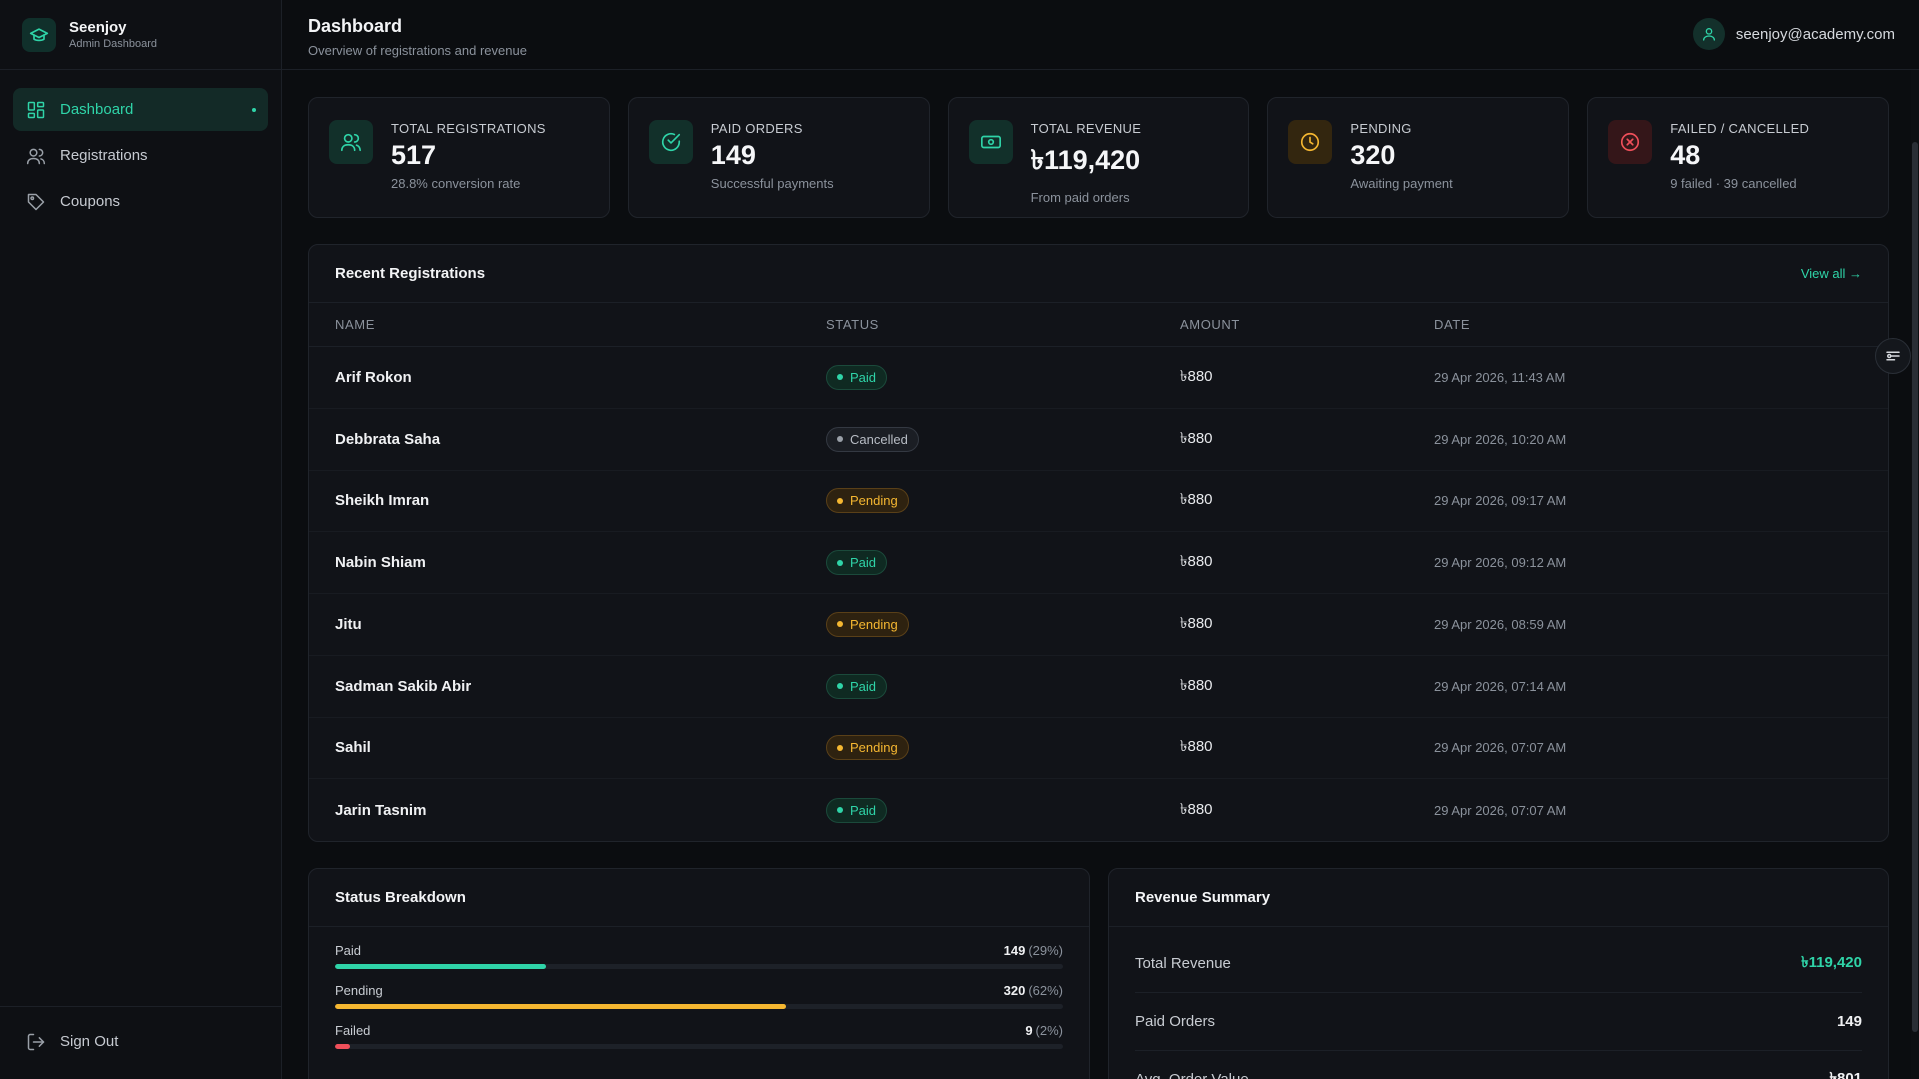  I want to click on table-row: Jitu Pending ৳880 29 Apr 2026, 08:59 AM, so click(1098, 625).